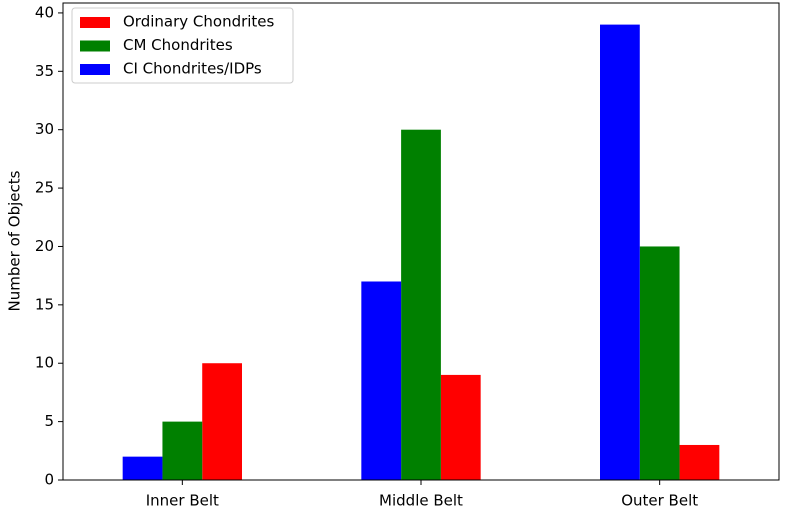 The image size is (789, 517). Describe the element at coordinates (192, 69) in the screenshot. I see `legend-label: CI Chondrites/IDPs` at that location.